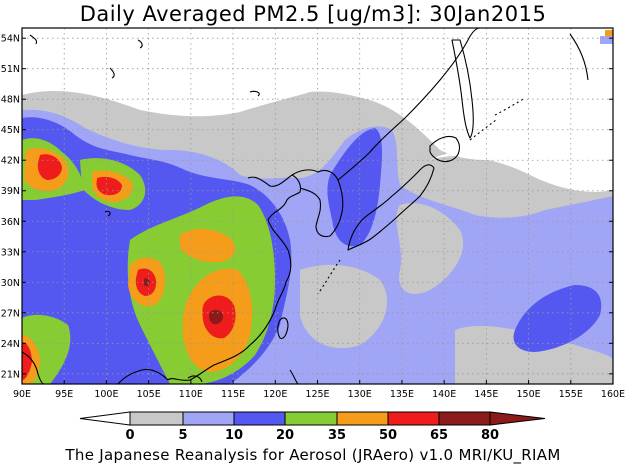 The height and width of the screenshot is (466, 626). What do you see at coordinates (10, 344) in the screenshot?
I see `lat-tick-label: 24N` at bounding box center [10, 344].